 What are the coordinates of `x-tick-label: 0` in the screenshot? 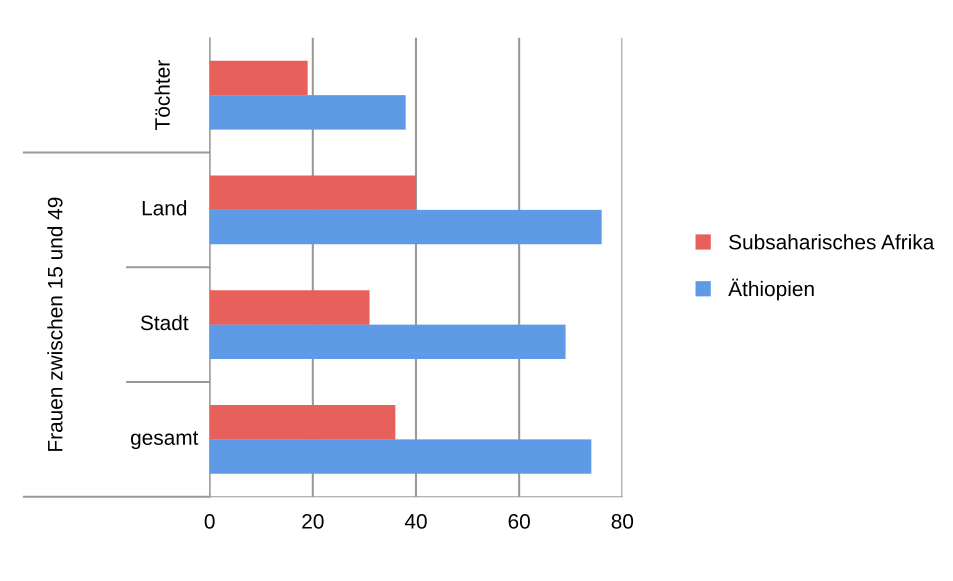 It's located at (209, 521).